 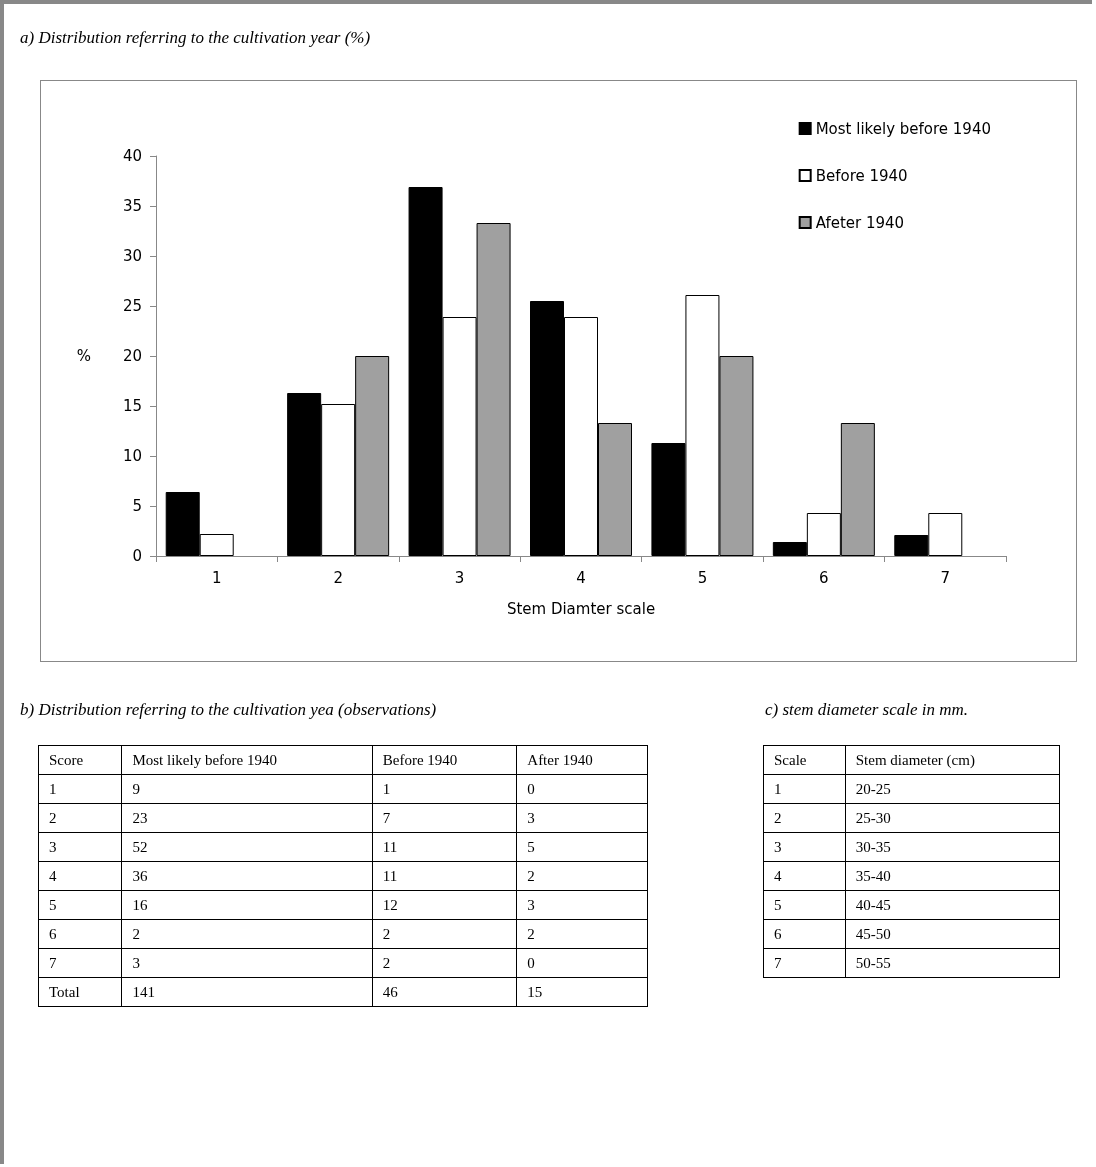 What do you see at coordinates (132, 156) in the screenshot?
I see `y-tick-label: 40` at bounding box center [132, 156].